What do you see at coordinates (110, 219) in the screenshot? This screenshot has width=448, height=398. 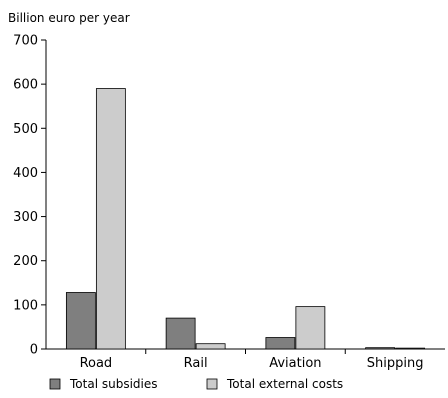 I see `bar-road-external-costs` at bounding box center [110, 219].